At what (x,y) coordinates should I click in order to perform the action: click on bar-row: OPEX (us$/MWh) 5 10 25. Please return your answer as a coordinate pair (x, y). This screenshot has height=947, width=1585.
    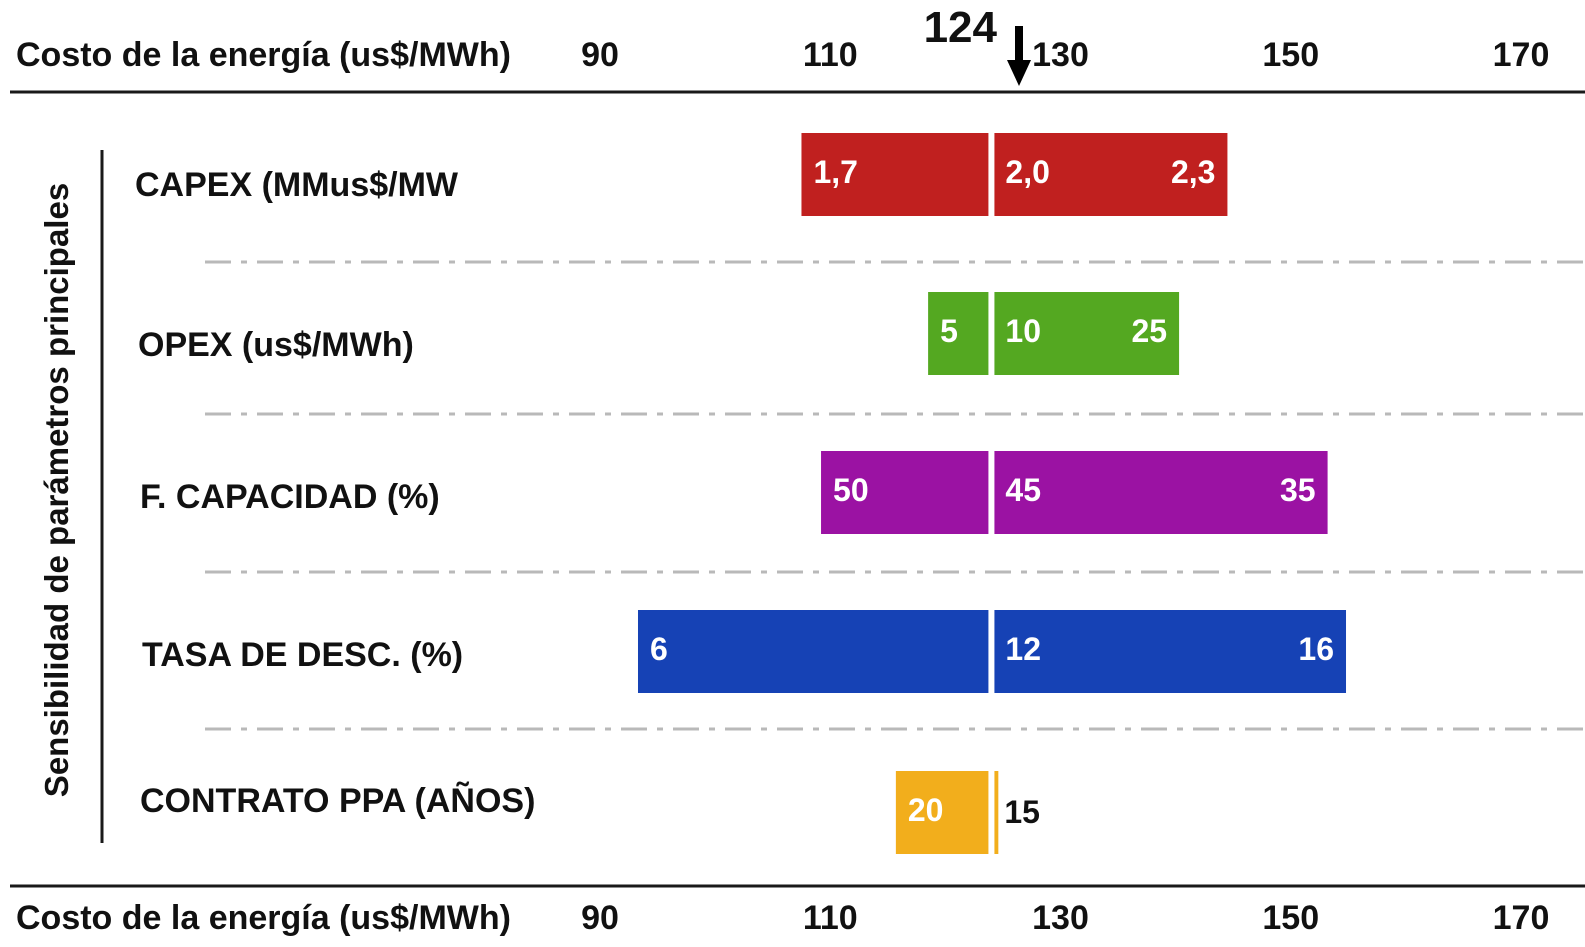
    Looking at the image, I should click on (659, 333).